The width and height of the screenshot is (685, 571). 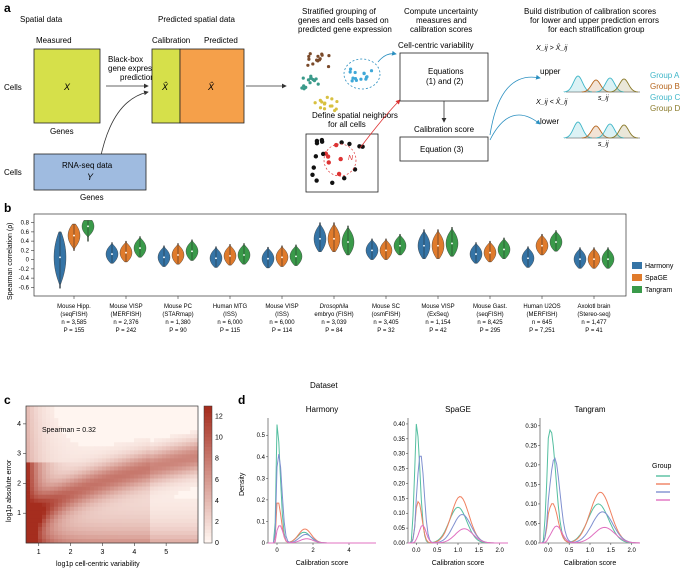 I want to click on blackbox-line2: gene expression, so click(x=137, y=68).